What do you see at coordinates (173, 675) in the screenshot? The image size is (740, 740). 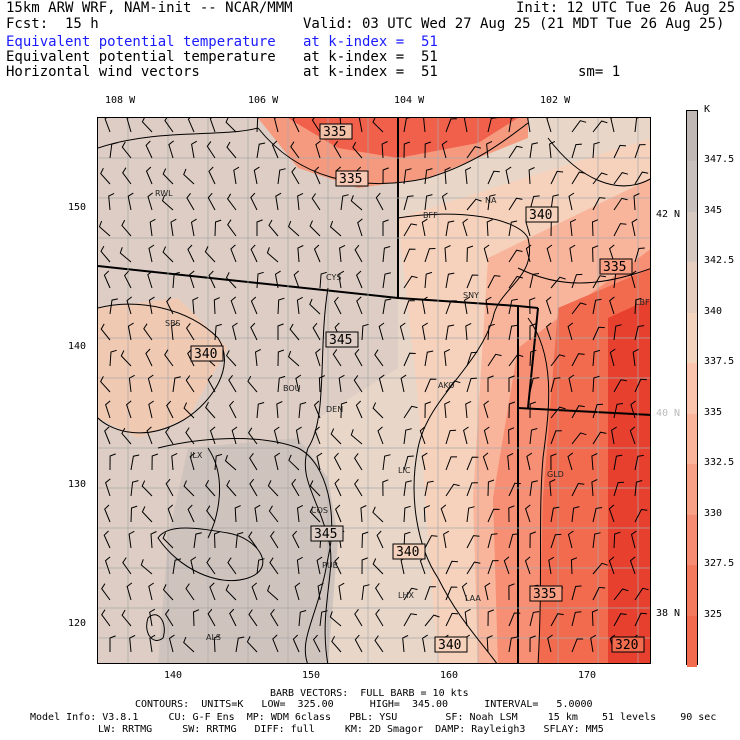 I see `x-label: 140` at bounding box center [173, 675].